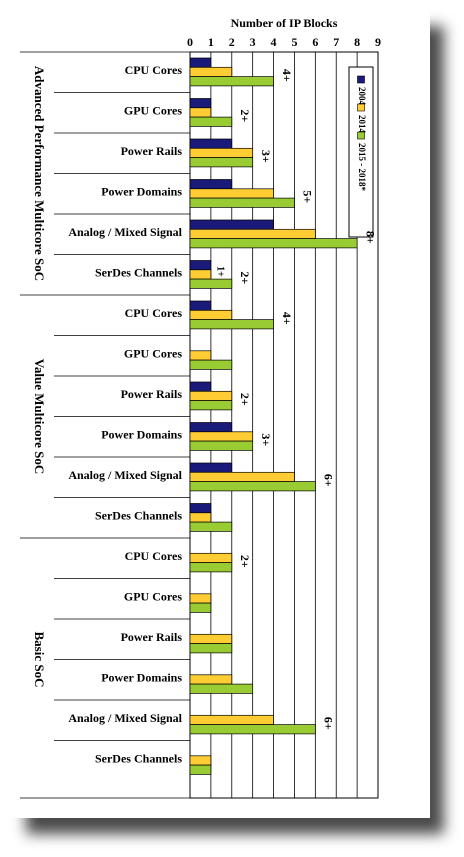 This screenshot has width=464, height=857. I want to click on group-label: Value Multicore SoC, so click(39, 417).